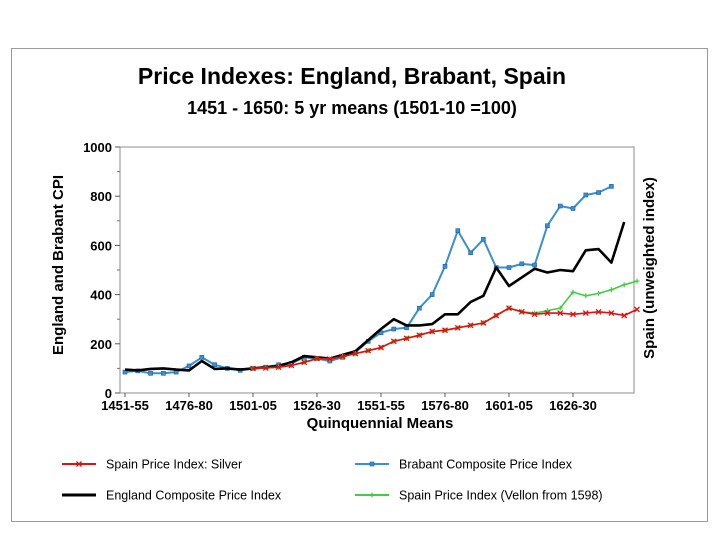 The image size is (720, 540). What do you see at coordinates (101, 245) in the screenshot?
I see `y-tick-label: 600` at bounding box center [101, 245].